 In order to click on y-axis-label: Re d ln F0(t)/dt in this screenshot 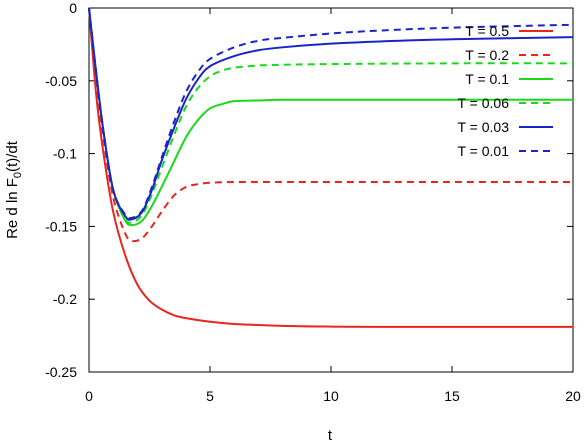, I will do `click(14, 189)`.